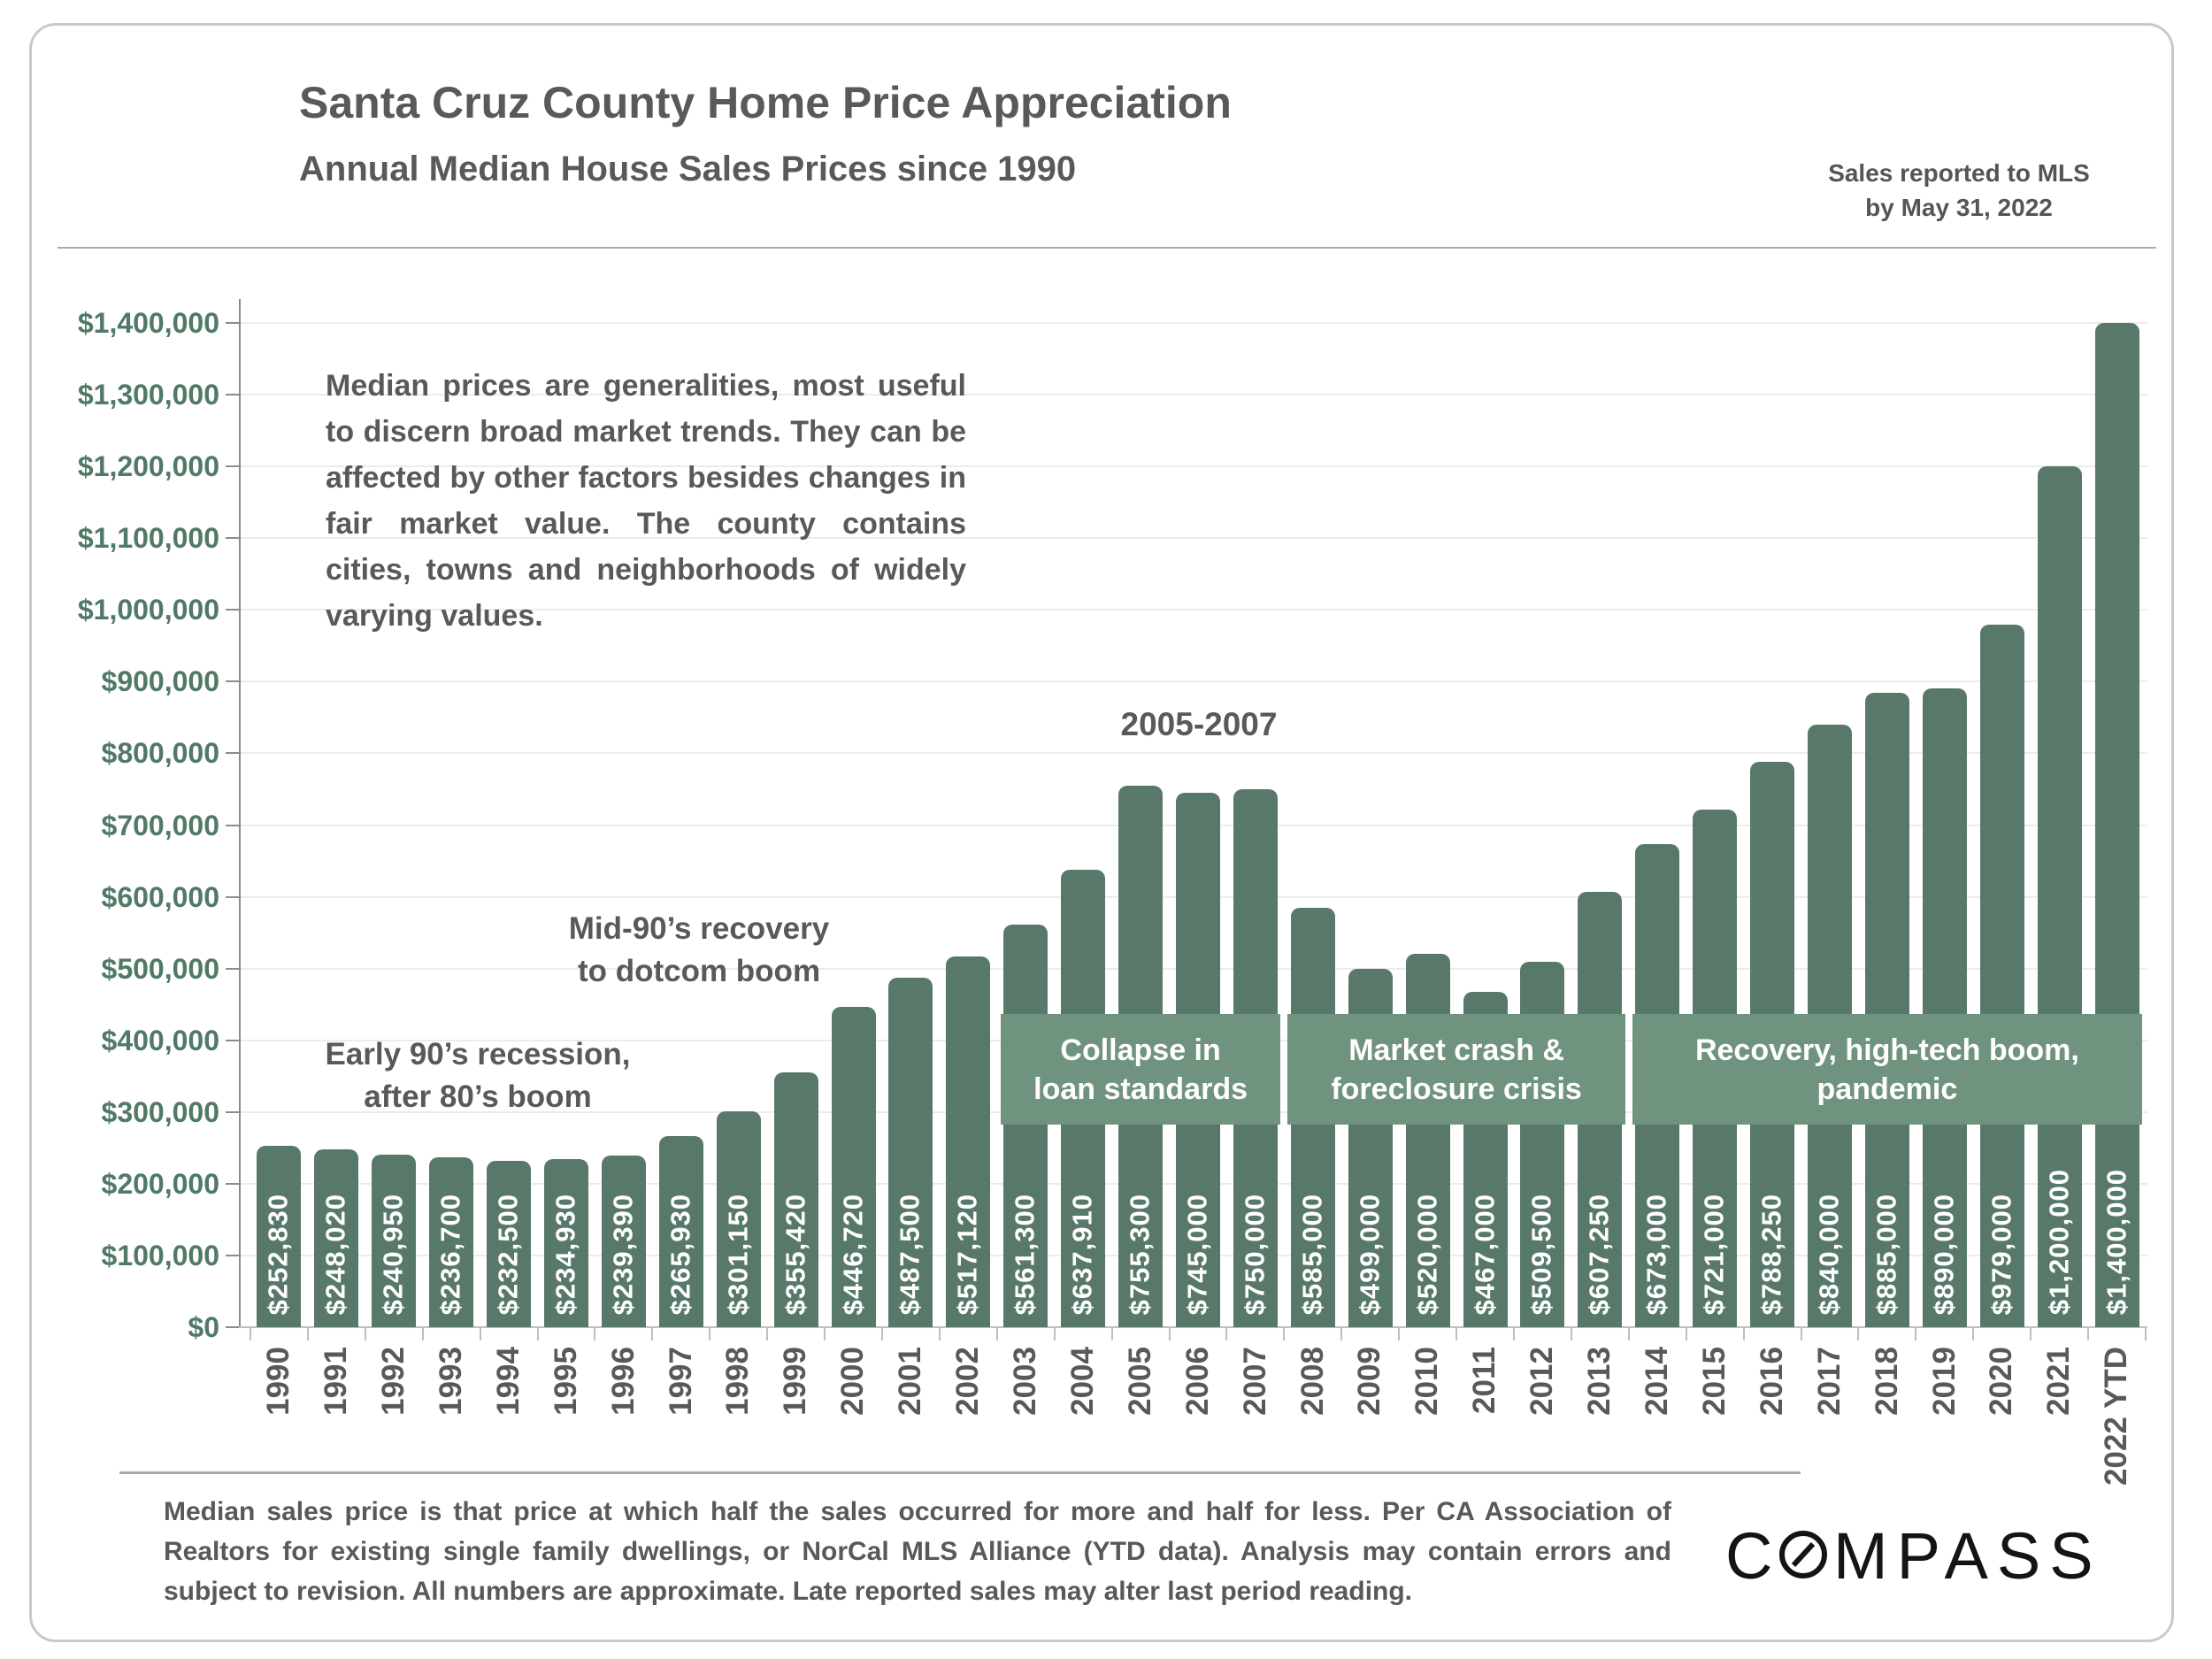 Image resolution: width=2212 pixels, height=1659 pixels. Describe the element at coordinates (699, 949) in the screenshot. I see `annotation-mid-90s-recovery: Mid-90’s recovery to dotcom boom` at that location.